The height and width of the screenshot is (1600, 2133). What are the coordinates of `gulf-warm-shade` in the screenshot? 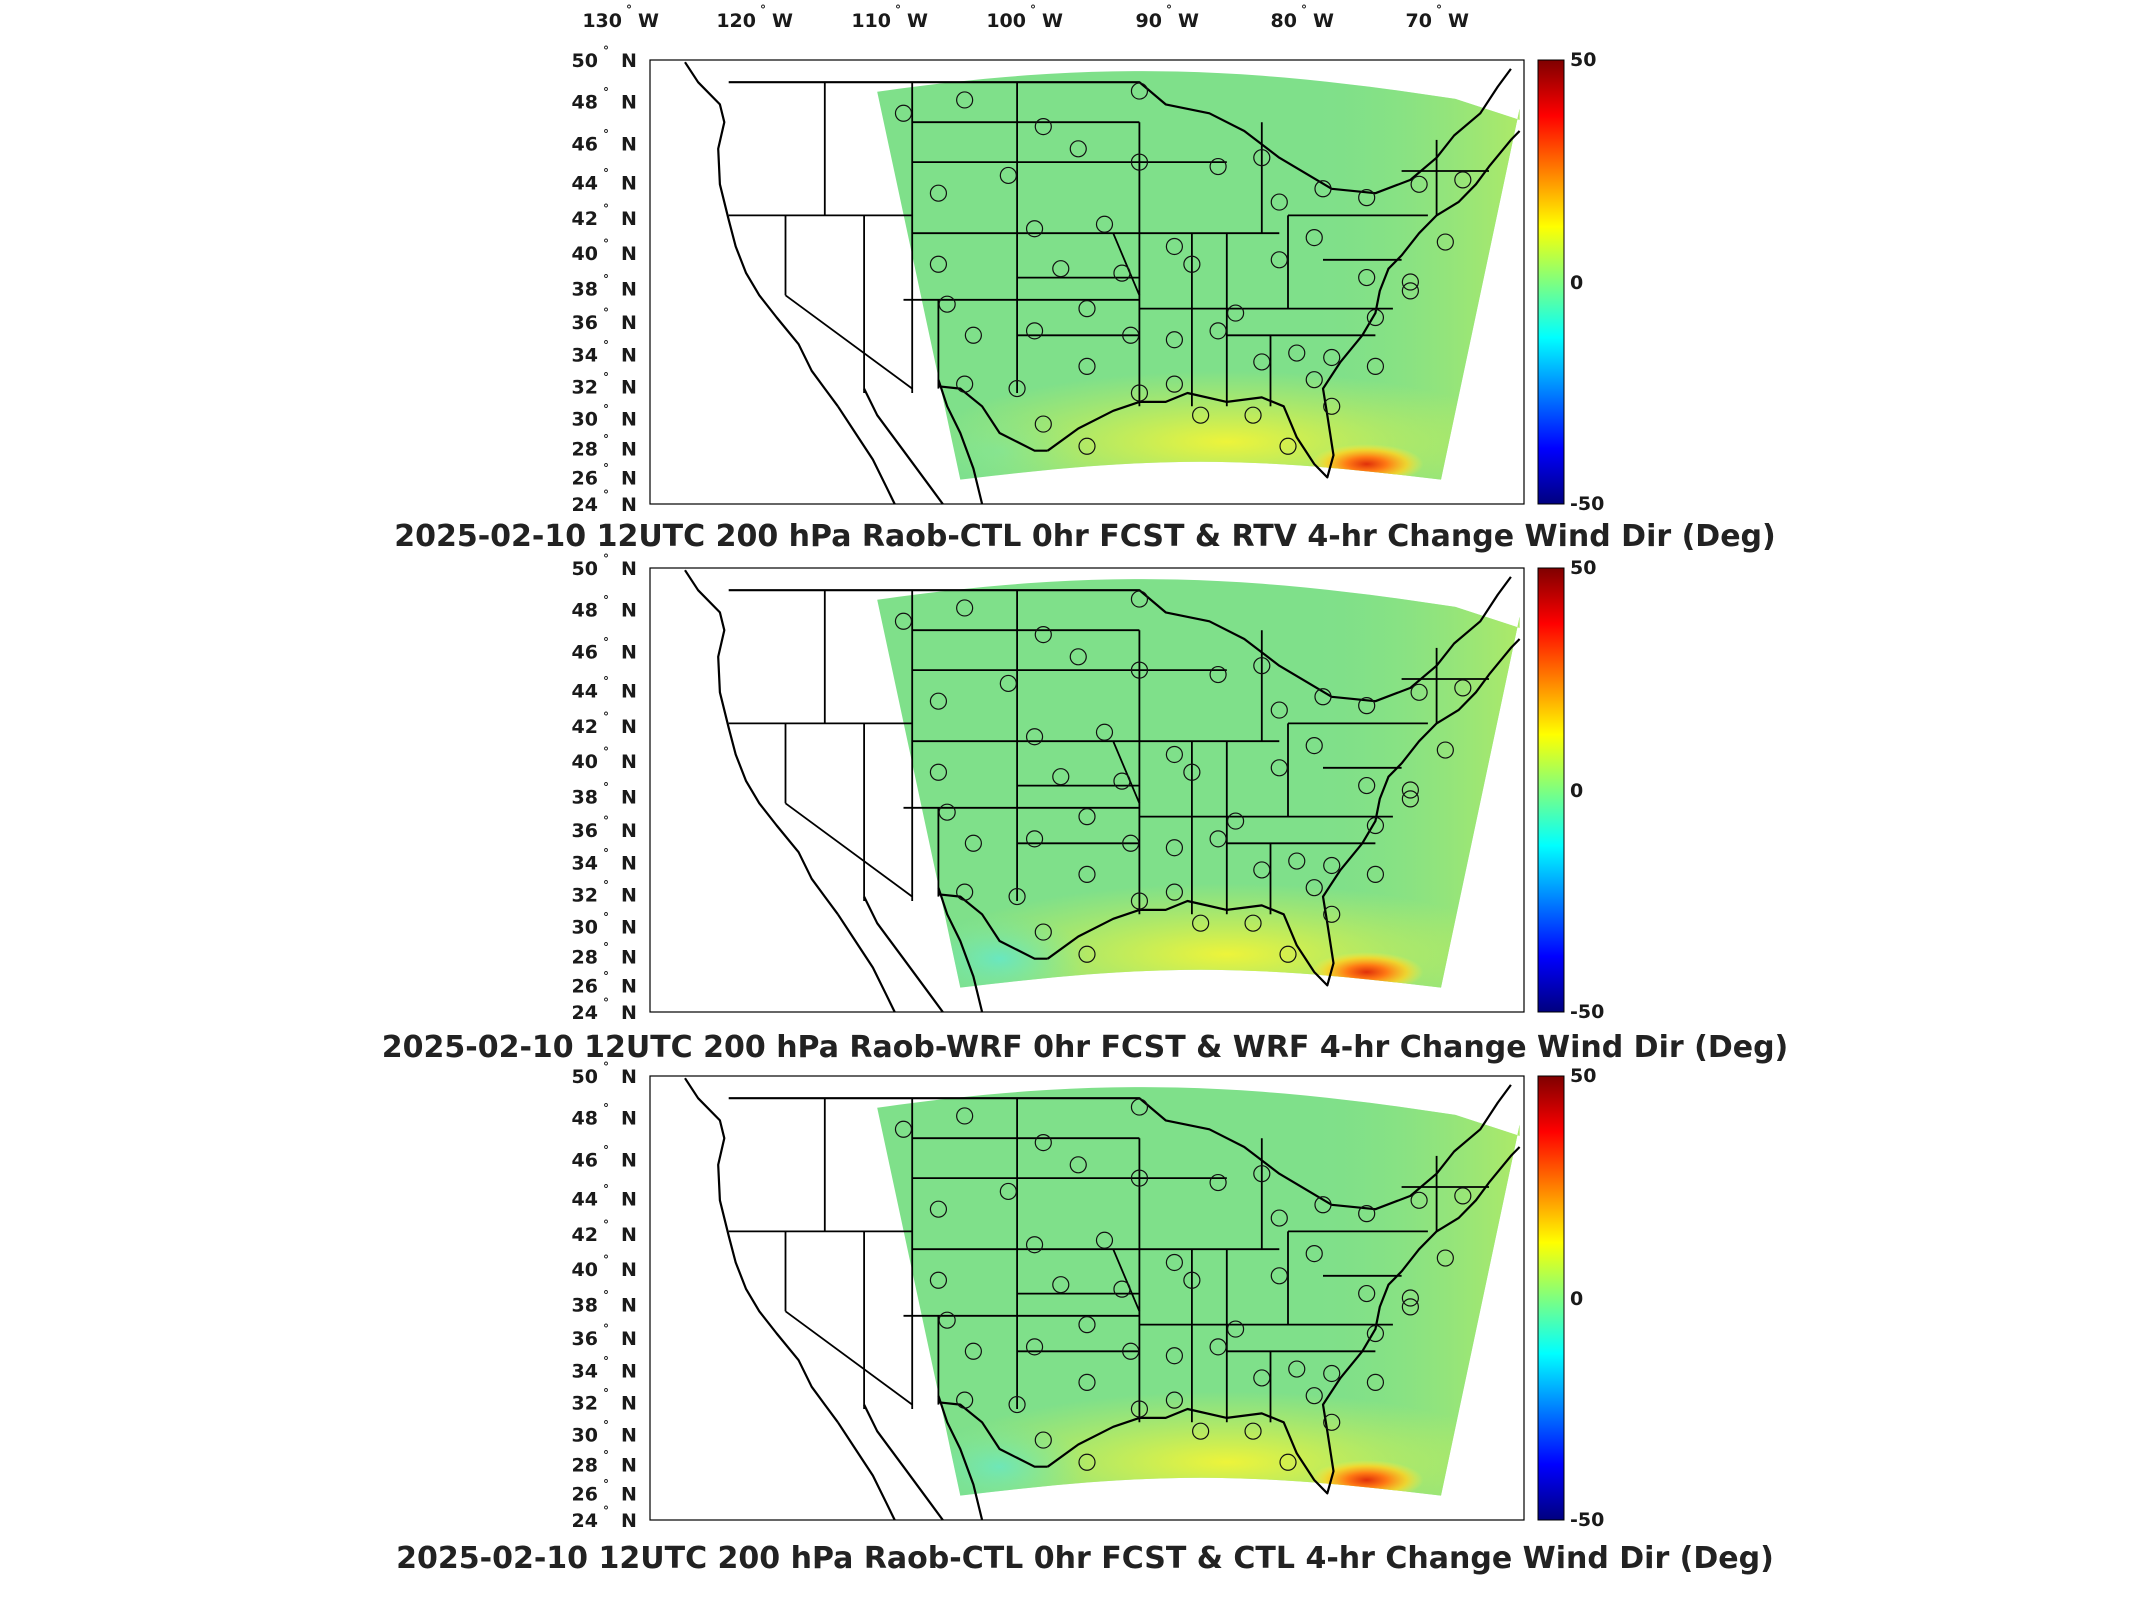 It's located at (1224, 1443).